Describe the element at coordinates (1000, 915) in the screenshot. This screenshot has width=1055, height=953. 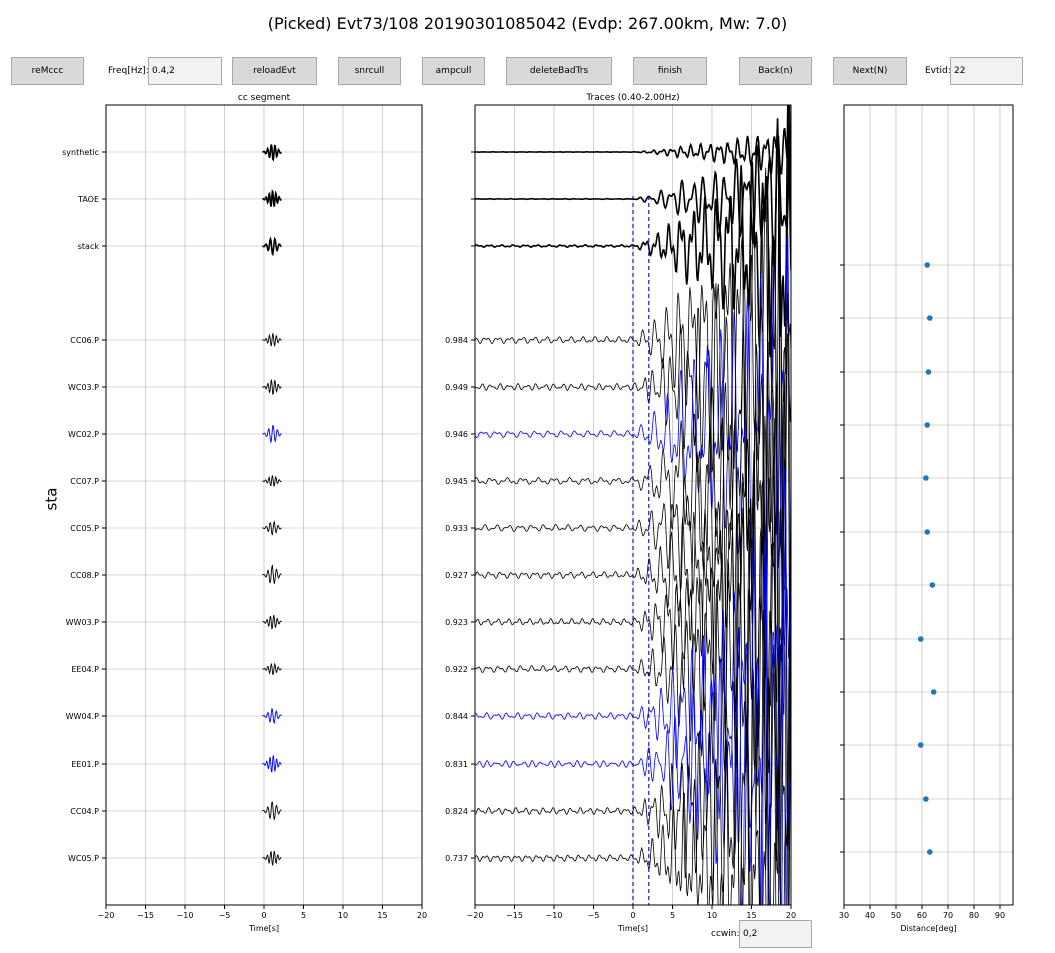
I see `distance-xtick-label: 90` at that location.